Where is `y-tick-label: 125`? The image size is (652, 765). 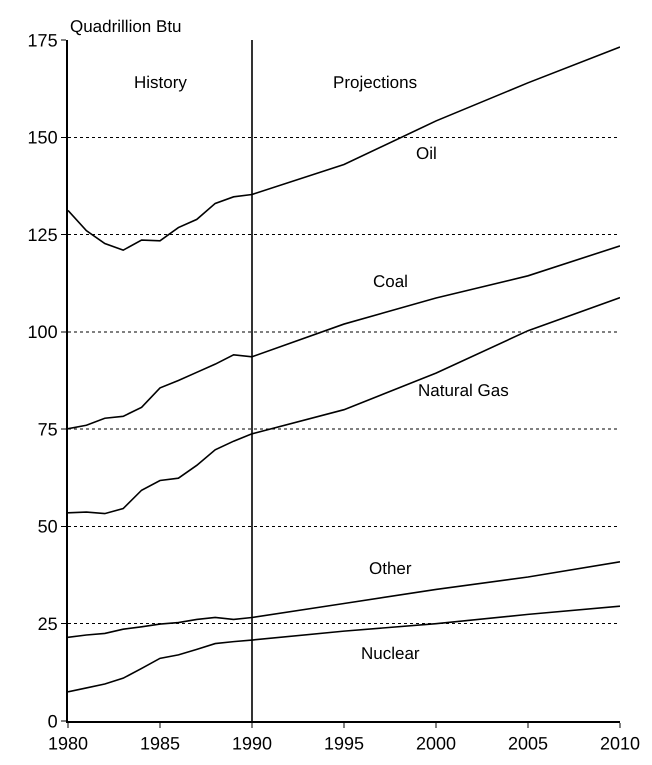
y-tick-label: 125 is located at coordinates (43, 234).